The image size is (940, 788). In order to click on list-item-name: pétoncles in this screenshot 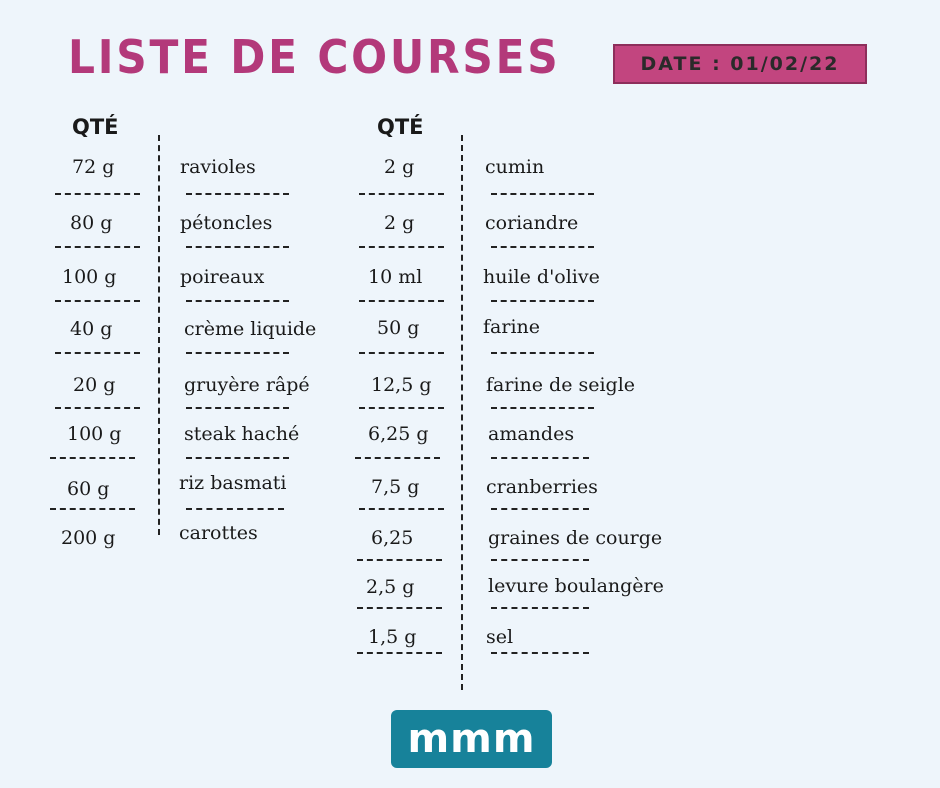, I will do `click(226, 223)`.